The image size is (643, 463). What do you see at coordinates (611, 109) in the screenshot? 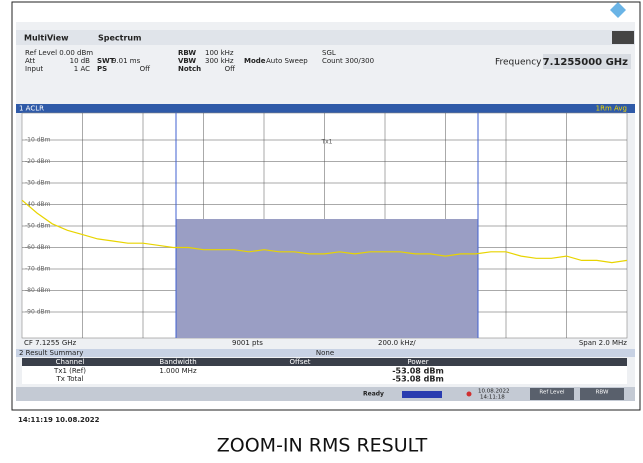
I see `legend-entry: 1Rm Avg` at bounding box center [611, 109].